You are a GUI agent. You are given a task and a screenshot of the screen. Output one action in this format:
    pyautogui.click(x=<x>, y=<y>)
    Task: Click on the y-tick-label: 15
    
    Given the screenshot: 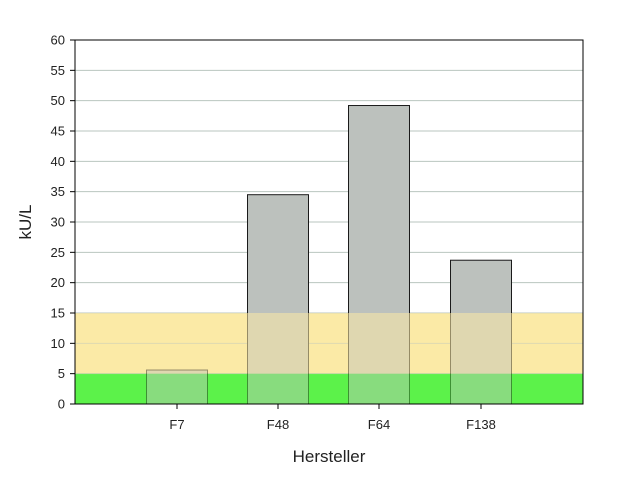 What is the action you would take?
    pyautogui.click(x=58, y=313)
    